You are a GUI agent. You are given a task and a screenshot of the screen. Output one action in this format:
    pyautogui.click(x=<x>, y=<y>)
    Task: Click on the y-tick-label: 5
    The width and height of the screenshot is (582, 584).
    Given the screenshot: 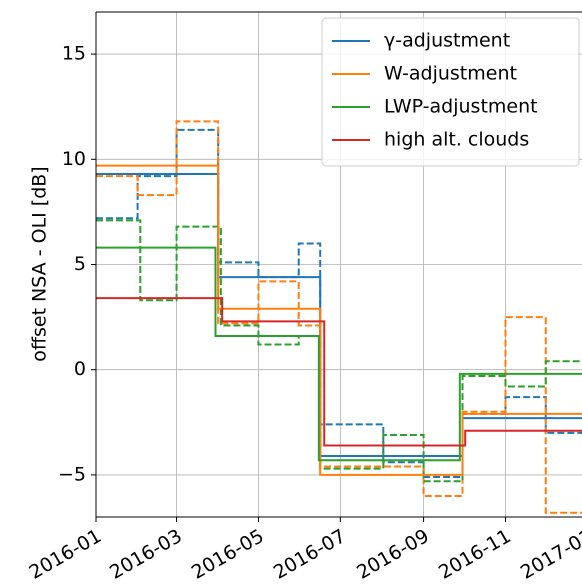 What is the action you would take?
    pyautogui.click(x=80, y=264)
    